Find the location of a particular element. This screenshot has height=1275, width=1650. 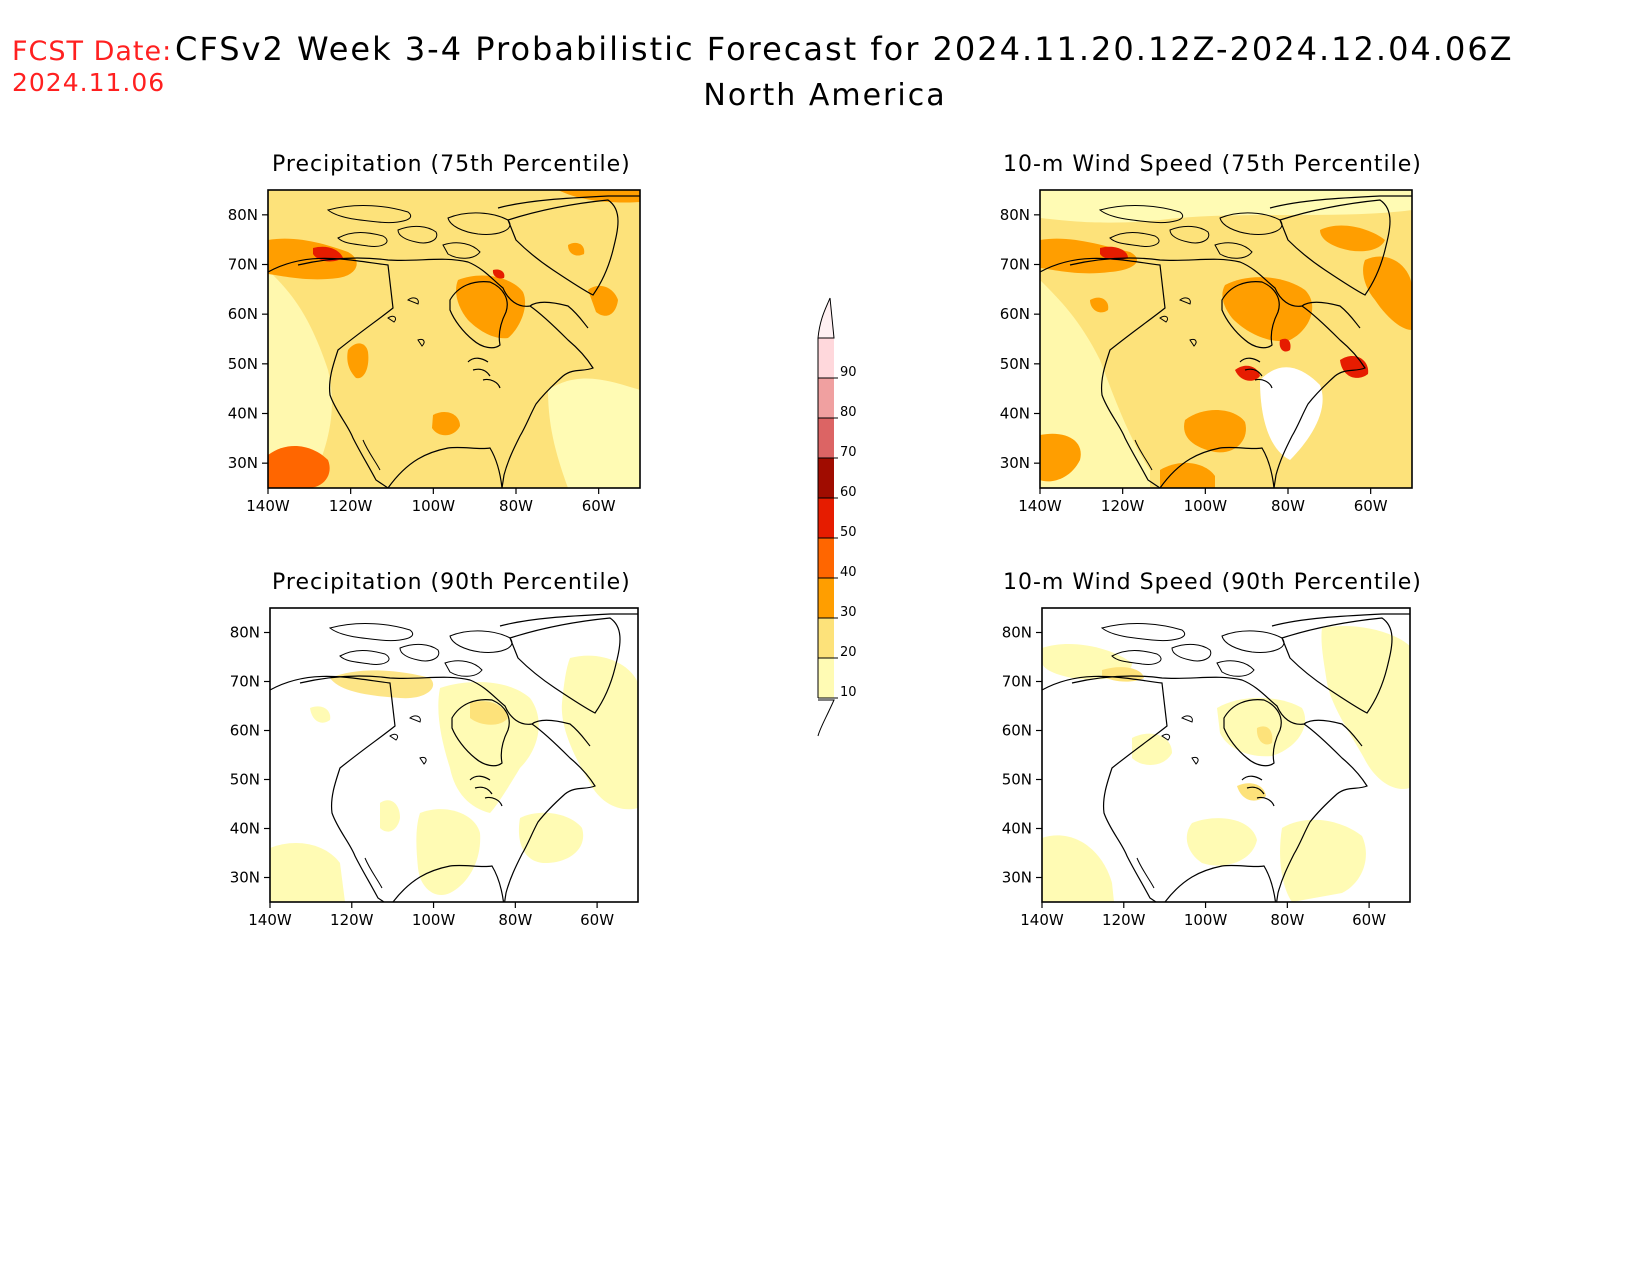

colorbar-label: 10 is located at coordinates (848, 692).